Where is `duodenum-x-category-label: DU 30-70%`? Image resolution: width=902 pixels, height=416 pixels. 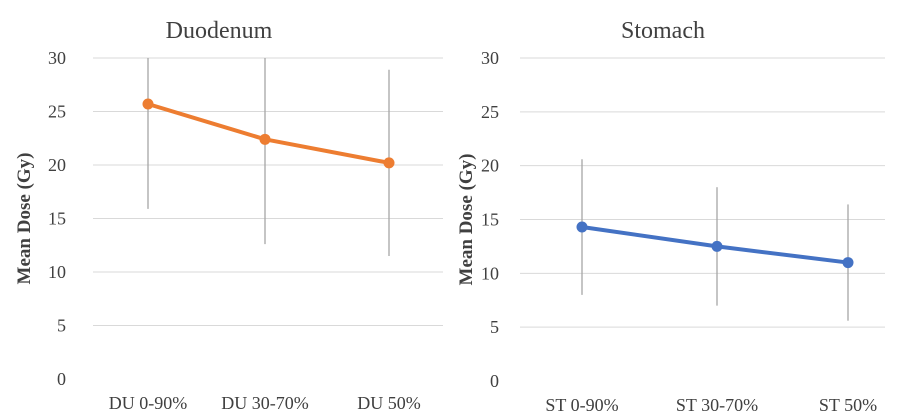 duodenum-x-category-label: DU 30-70% is located at coordinates (265, 403).